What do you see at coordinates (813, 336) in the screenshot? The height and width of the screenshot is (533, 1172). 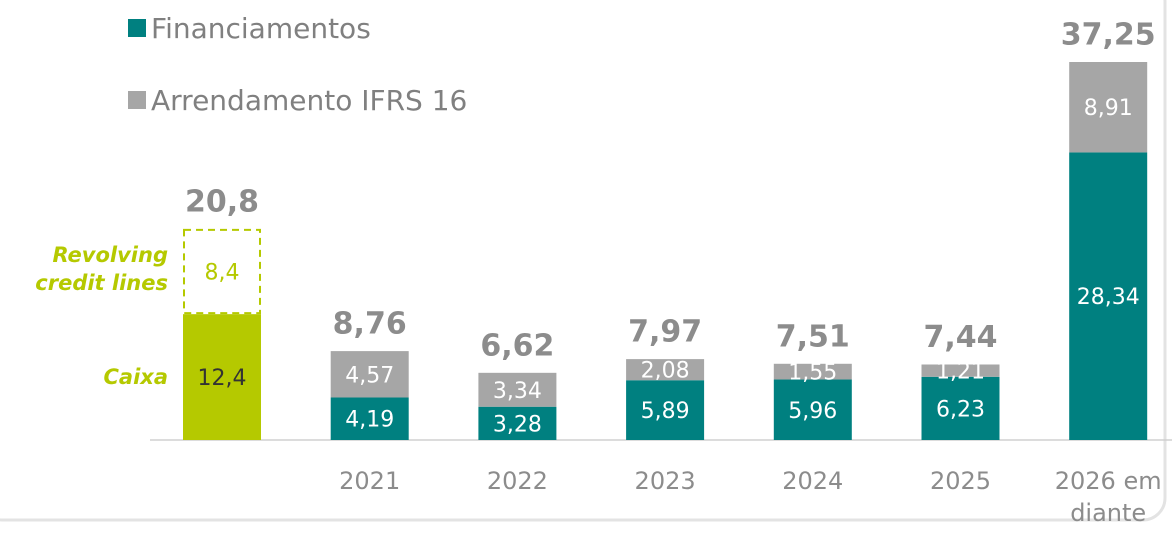 I see `total-label: 7,51` at bounding box center [813, 336].